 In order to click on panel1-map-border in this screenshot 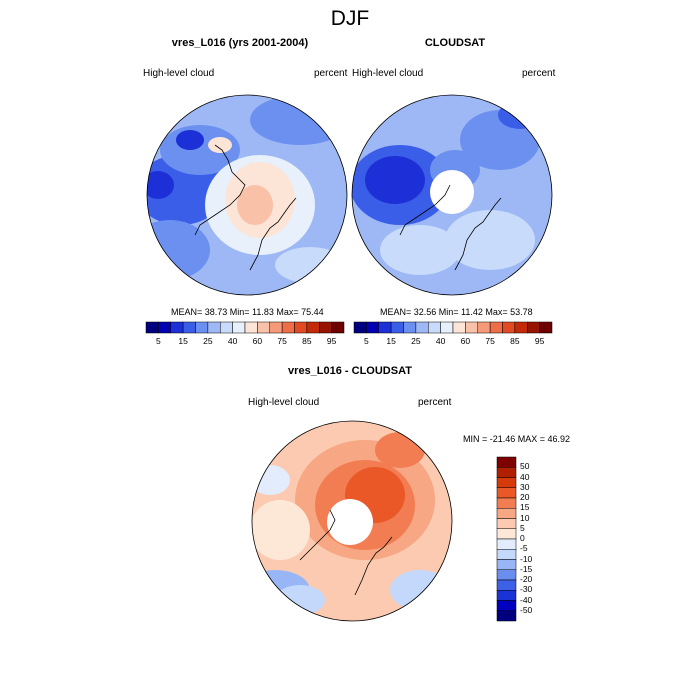, I will do `click(247, 195)`.